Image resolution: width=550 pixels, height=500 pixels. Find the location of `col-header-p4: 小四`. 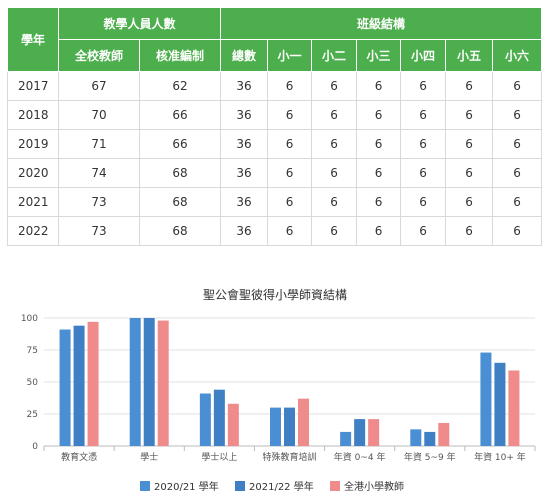

col-header-p4: 小四 is located at coordinates (423, 55).